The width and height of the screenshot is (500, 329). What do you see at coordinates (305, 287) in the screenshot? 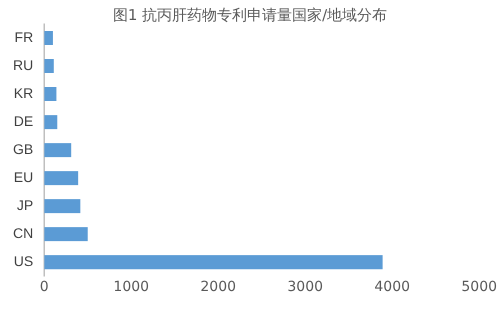
I see `x-tick-label: 3000` at bounding box center [305, 287].